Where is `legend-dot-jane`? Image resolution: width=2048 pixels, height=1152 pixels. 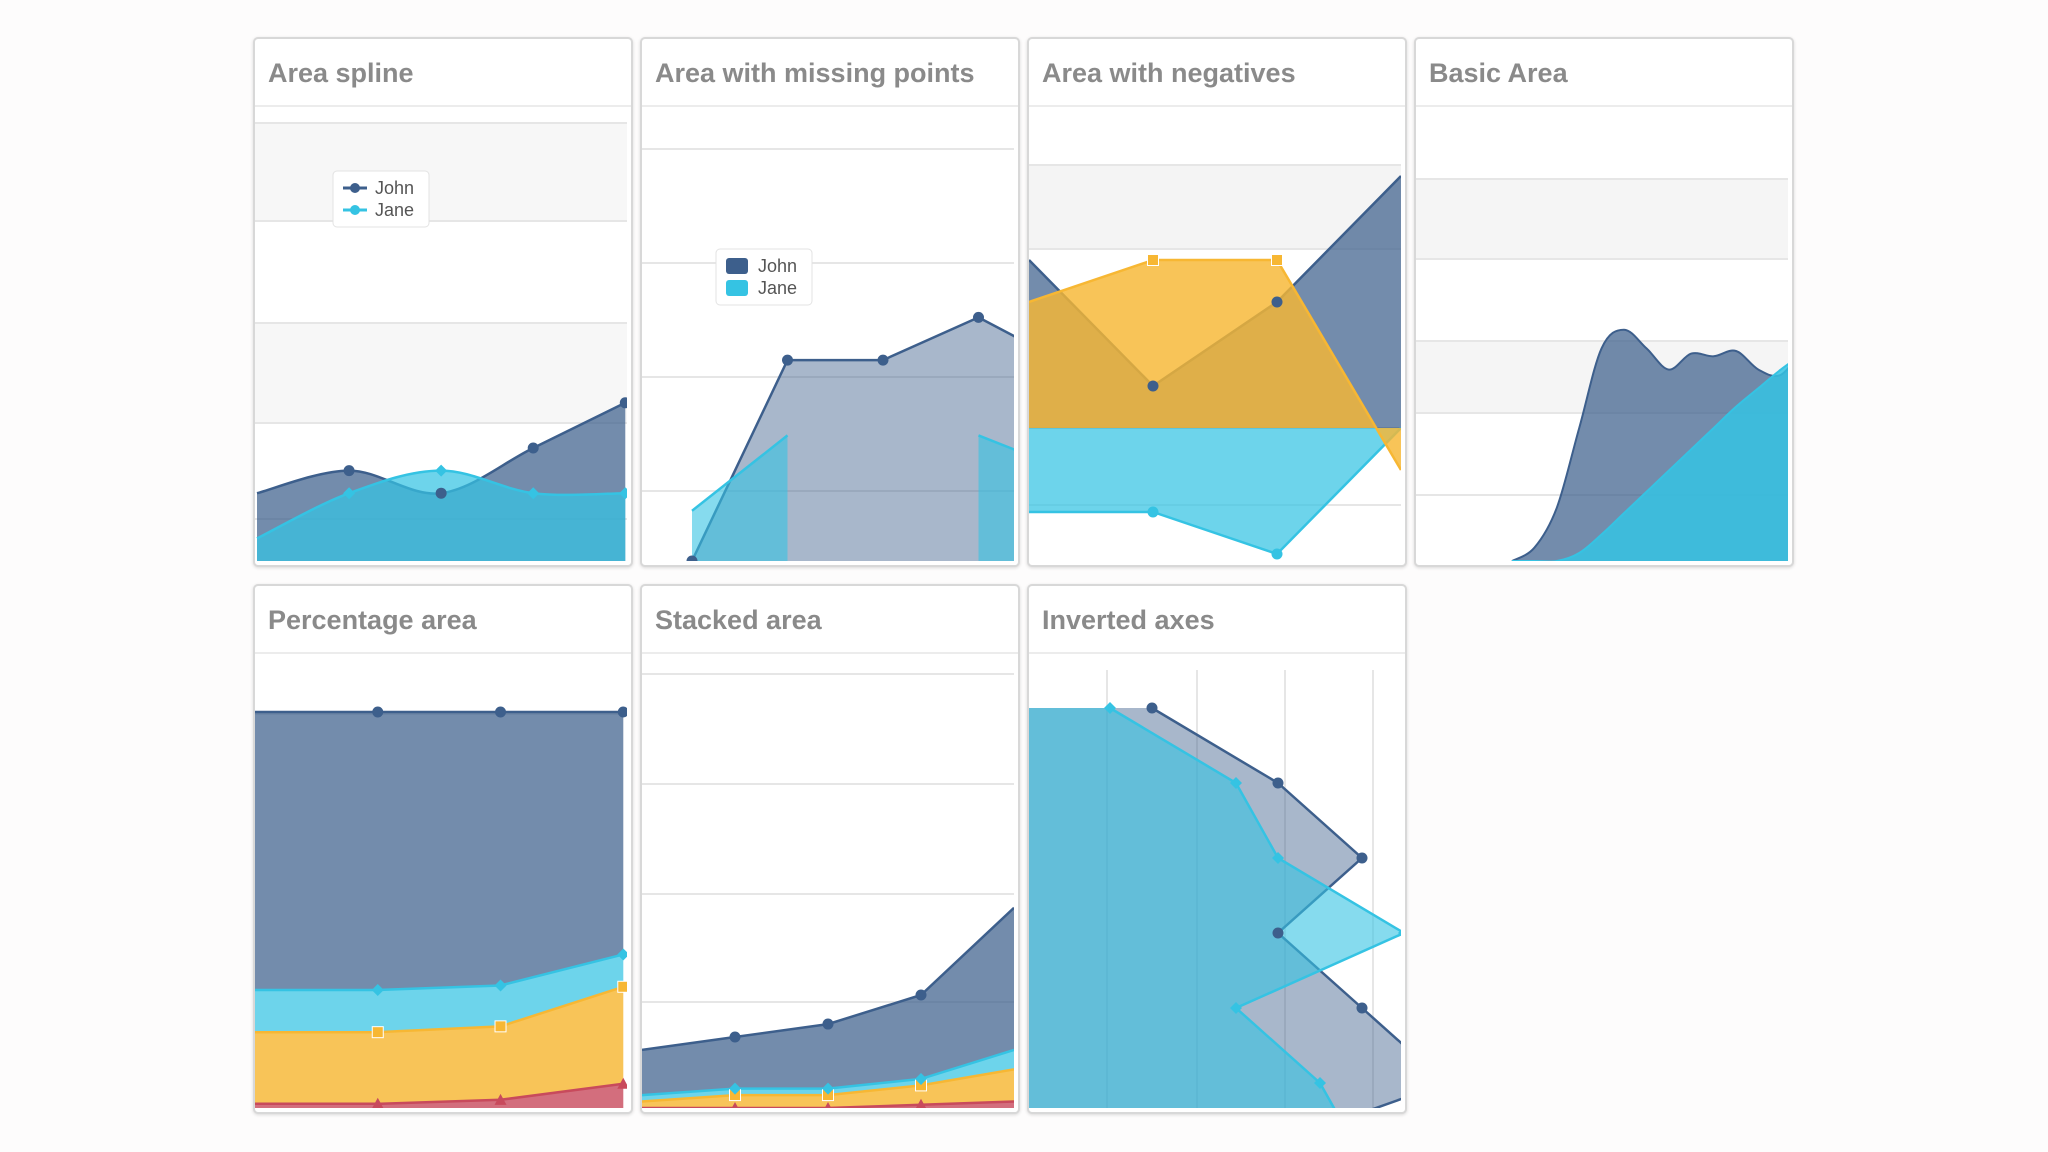
legend-dot-jane is located at coordinates (355, 210).